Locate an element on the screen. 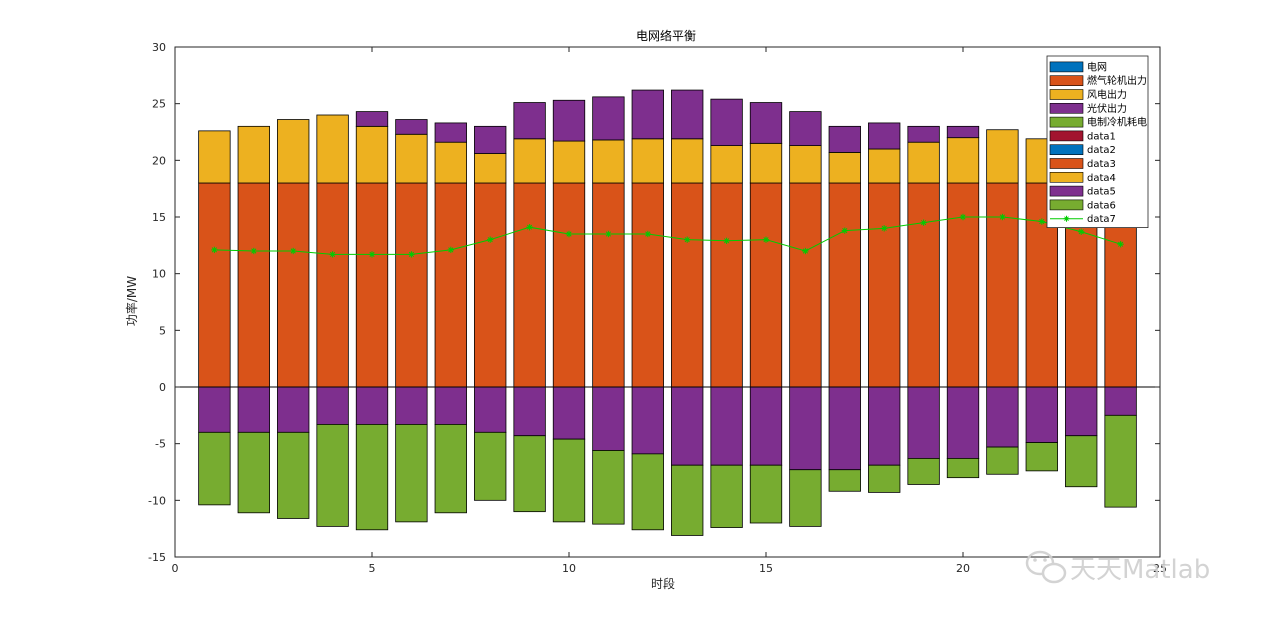 Image resolution: width=1280 pixels, height=625 pixels. x-tick-label-25: 25 is located at coordinates (1160, 568).